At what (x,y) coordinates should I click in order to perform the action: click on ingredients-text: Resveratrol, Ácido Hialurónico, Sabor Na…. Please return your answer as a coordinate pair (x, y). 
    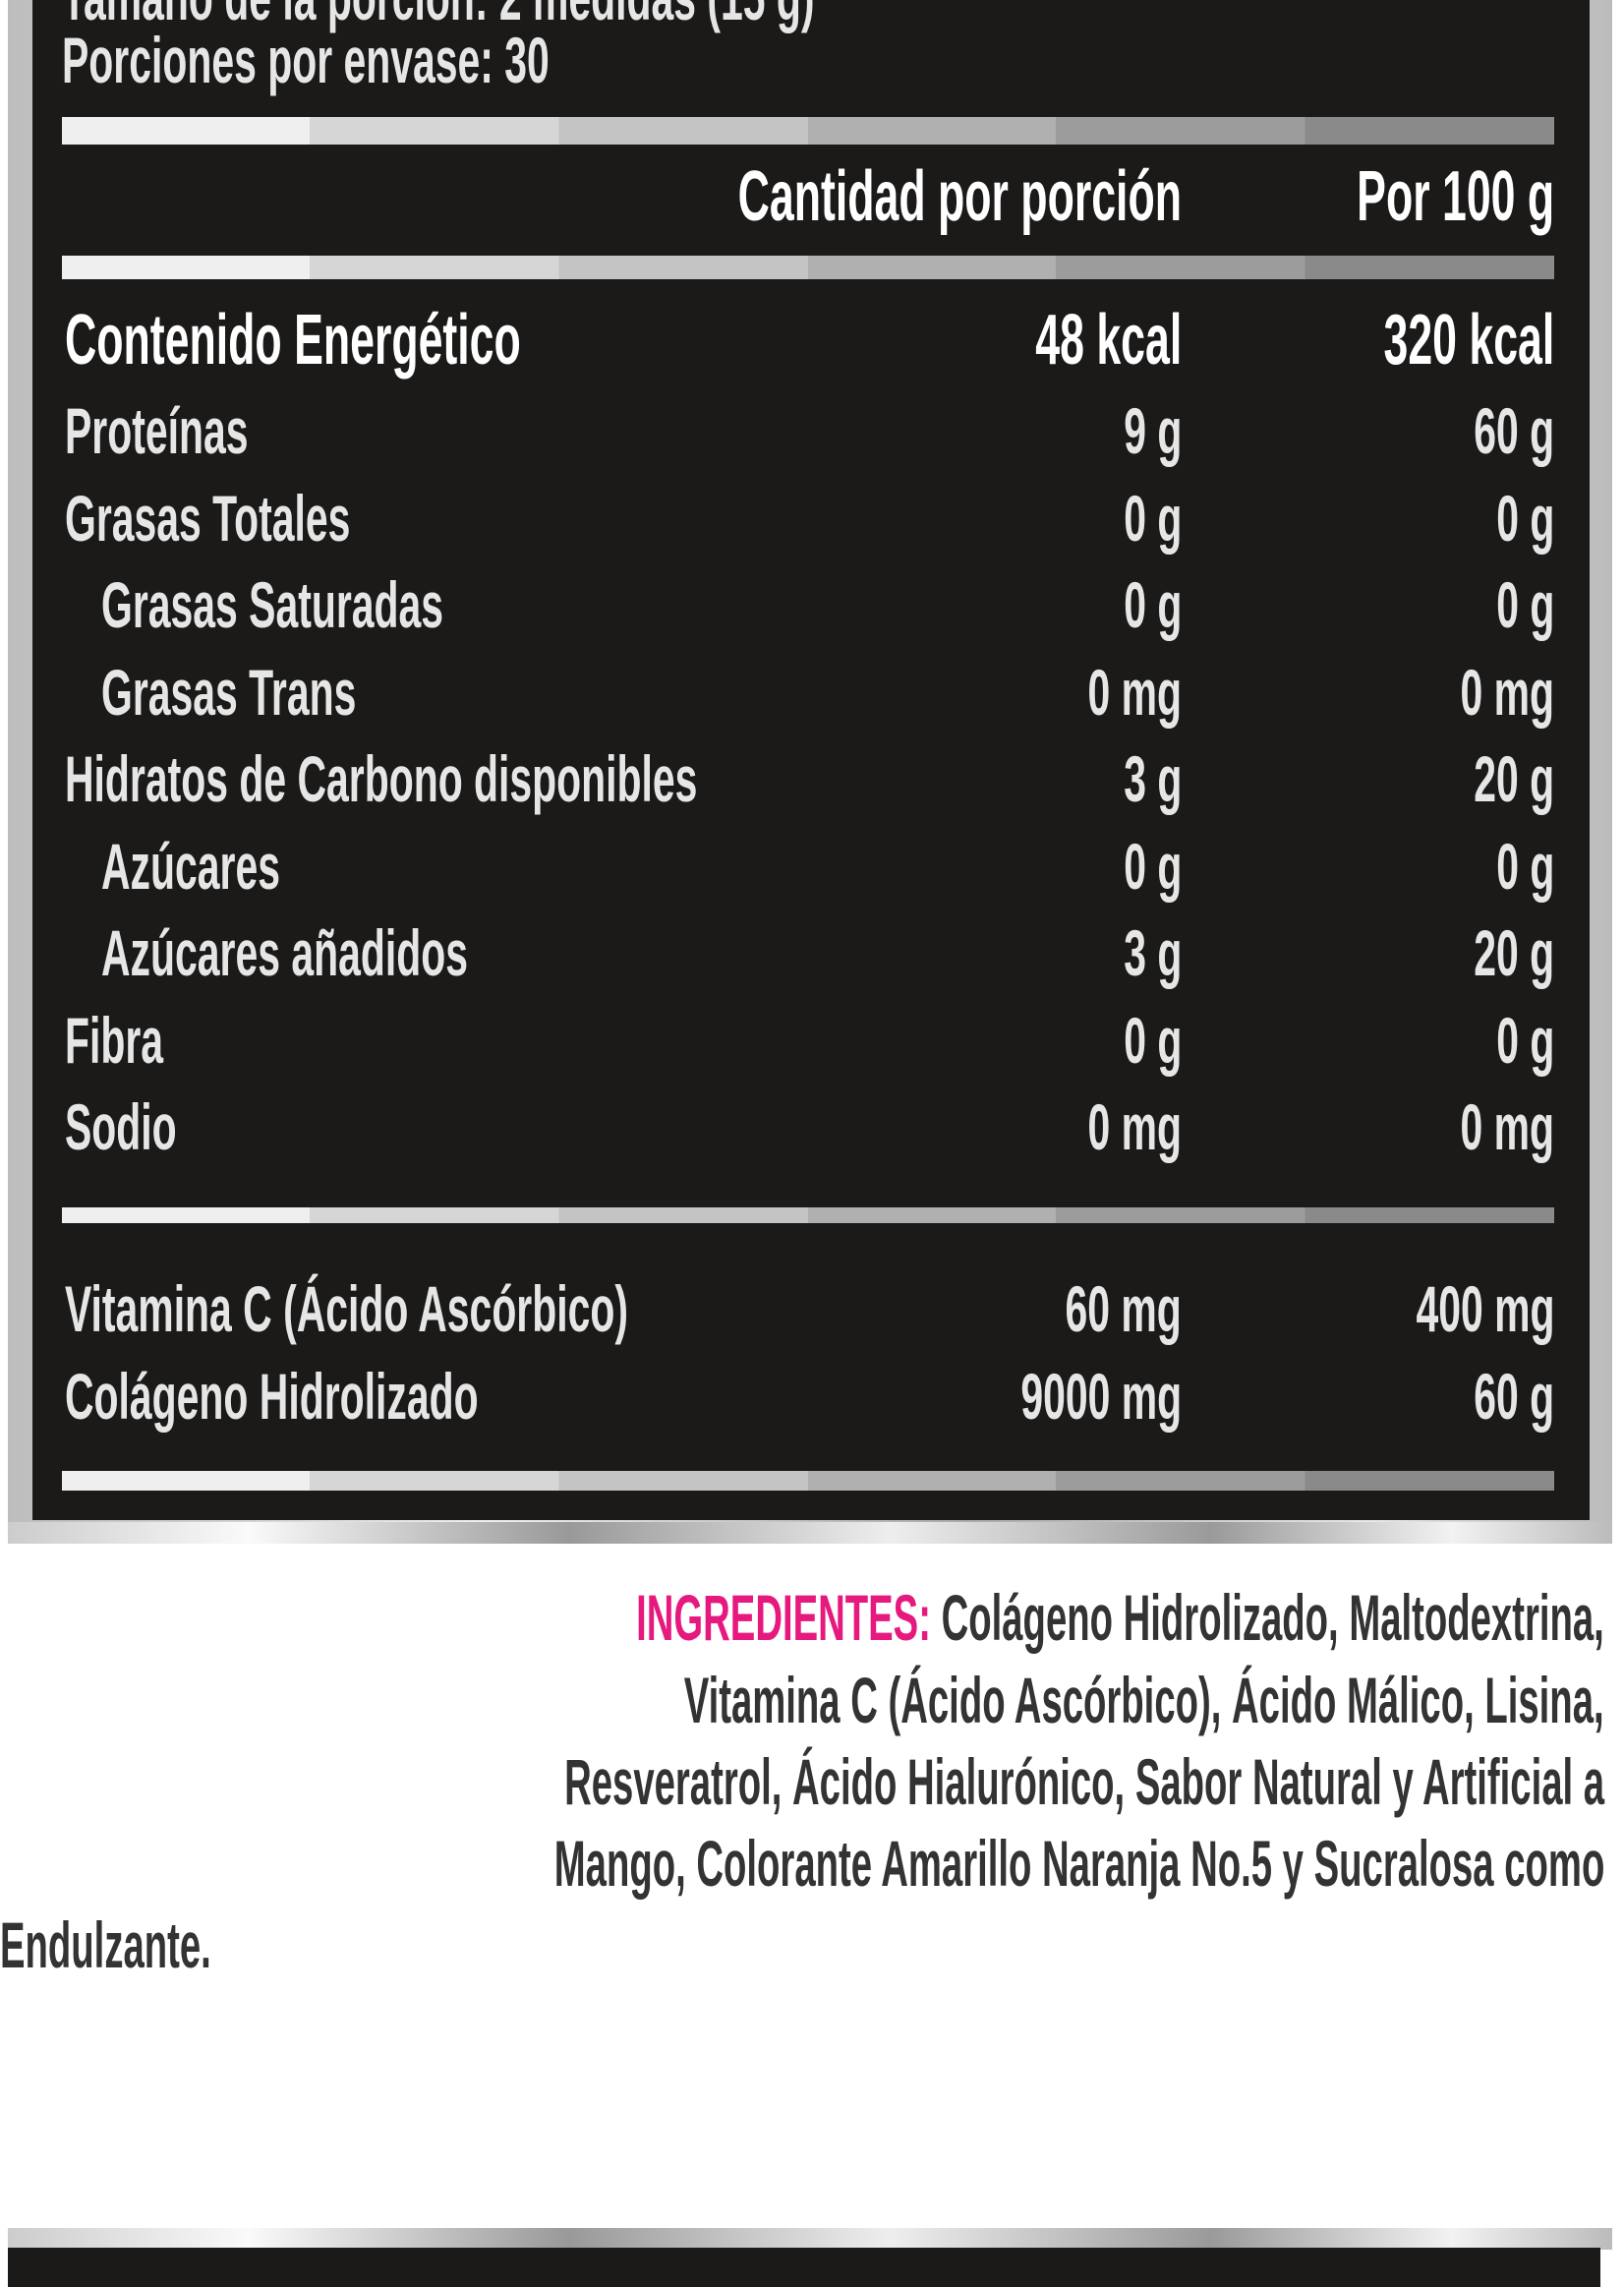
    Looking at the image, I should click on (1084, 1781).